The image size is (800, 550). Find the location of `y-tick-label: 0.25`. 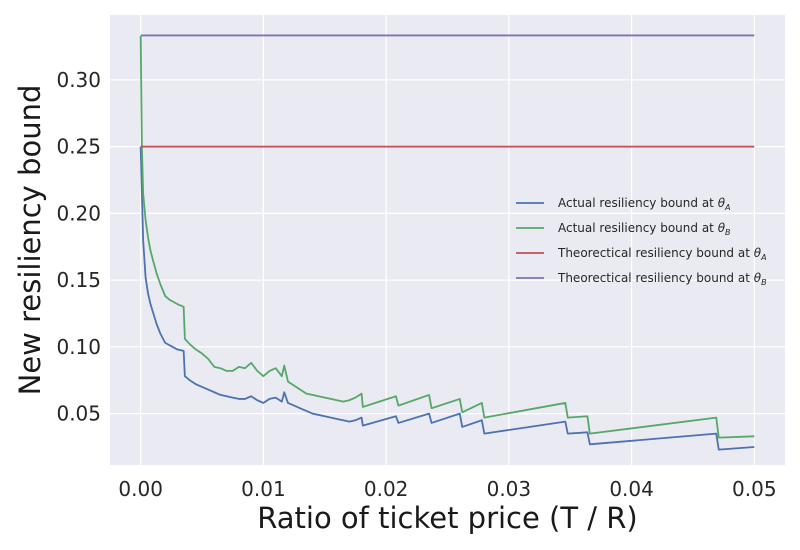

y-tick-label: 0.25 is located at coordinates (78, 147).